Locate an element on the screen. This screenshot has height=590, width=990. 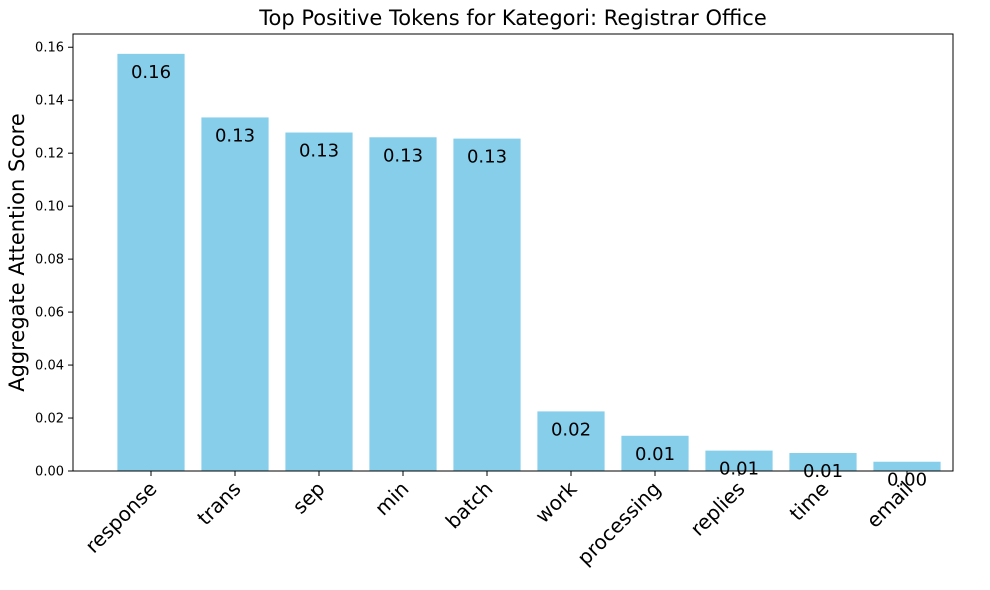
bar-value-label-min: 0.13 is located at coordinates (403, 155).